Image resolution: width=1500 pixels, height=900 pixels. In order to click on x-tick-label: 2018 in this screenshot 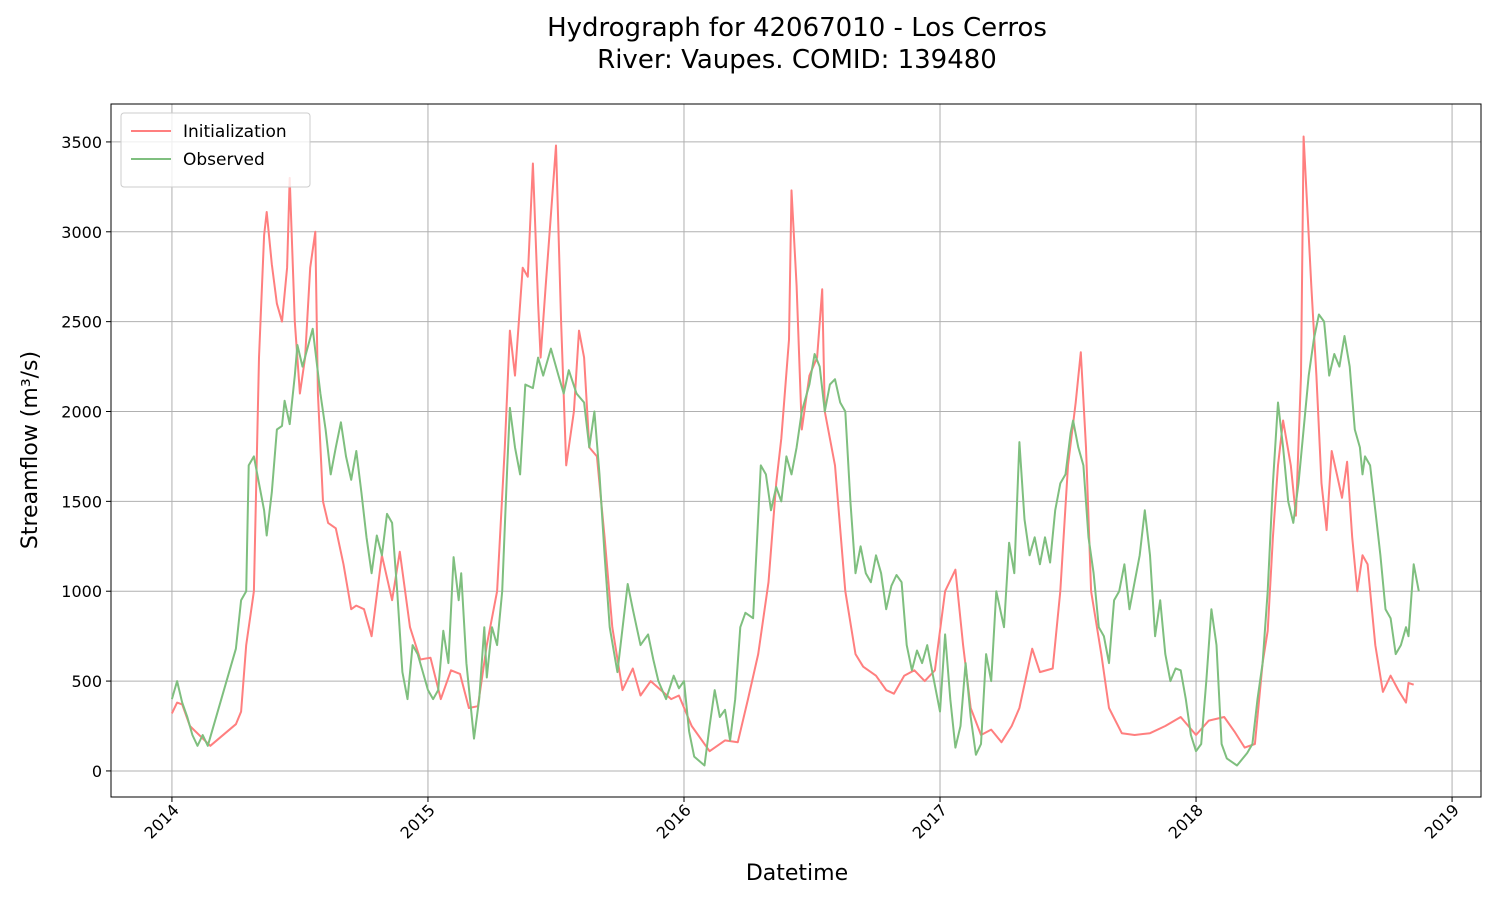, I will do `click(1186, 821)`.